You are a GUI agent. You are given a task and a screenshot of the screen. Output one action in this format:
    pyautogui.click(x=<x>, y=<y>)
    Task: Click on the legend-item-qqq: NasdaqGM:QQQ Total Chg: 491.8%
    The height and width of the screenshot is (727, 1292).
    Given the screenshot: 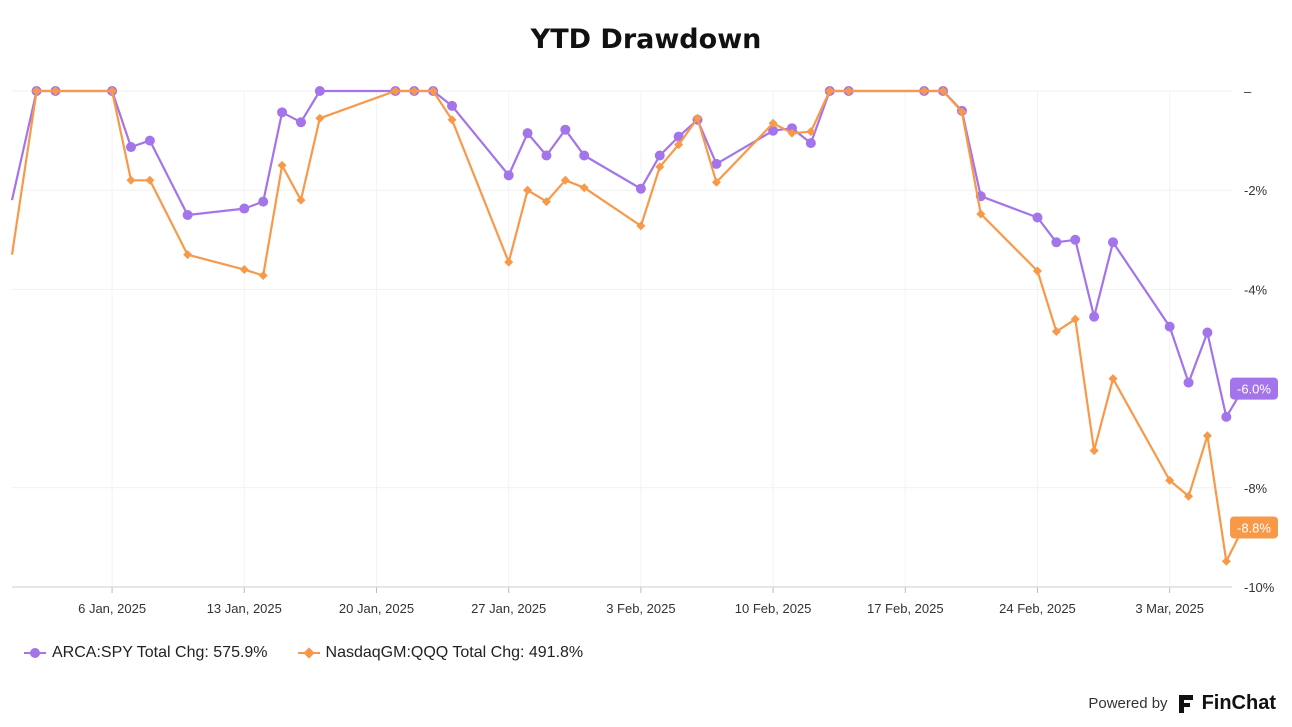 What is the action you would take?
    pyautogui.click(x=440, y=653)
    